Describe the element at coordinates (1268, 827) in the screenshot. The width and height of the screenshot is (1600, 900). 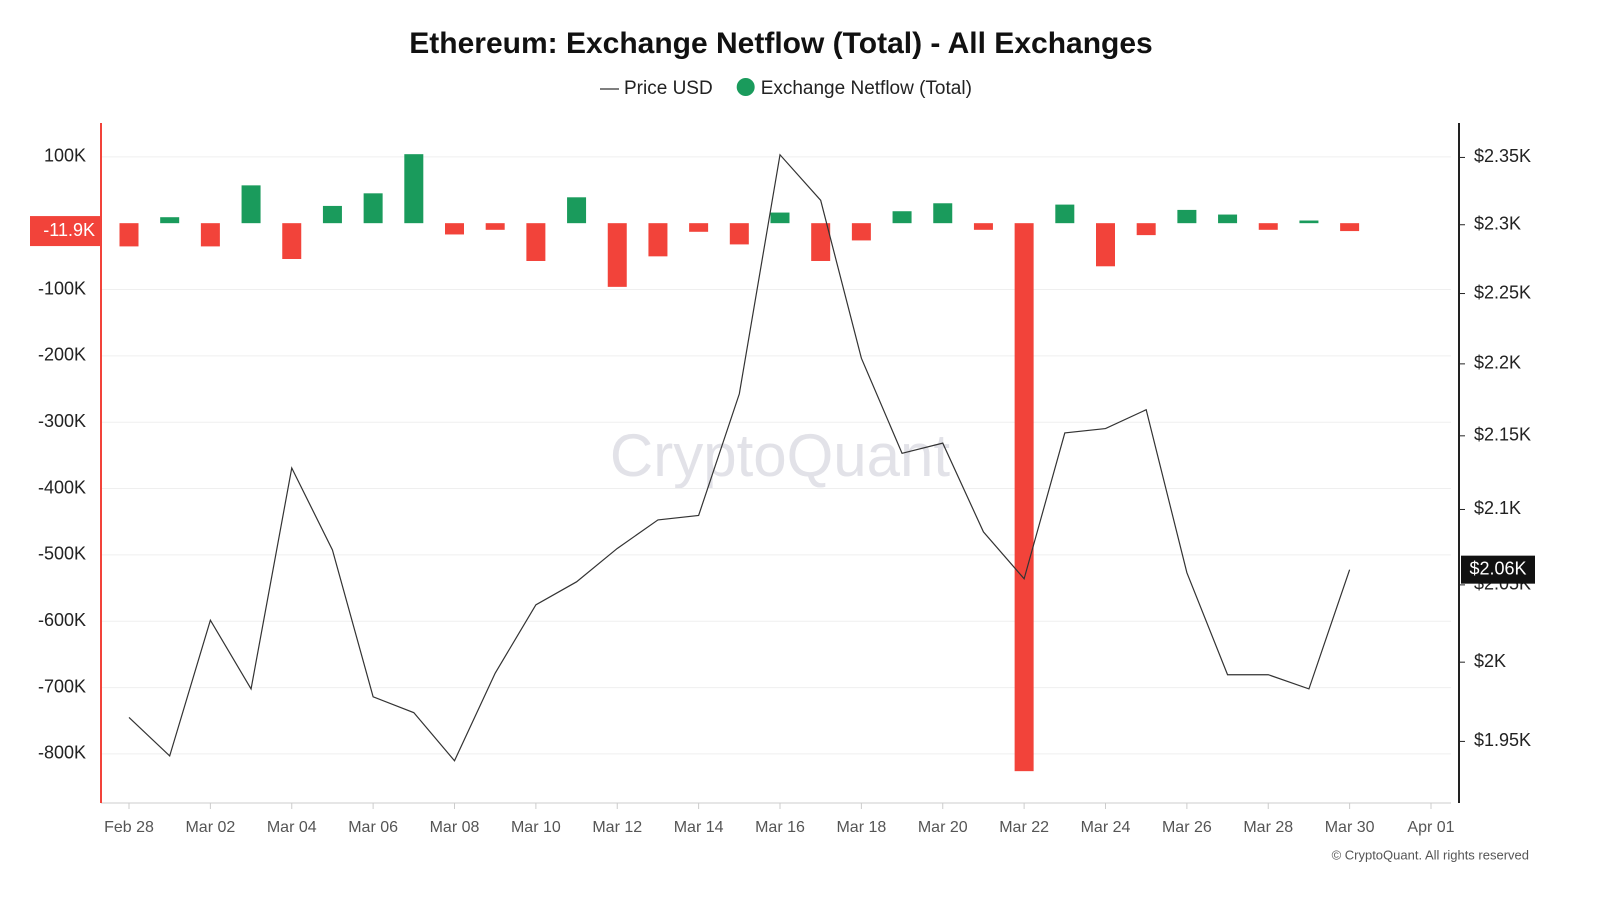
I see `x-tick-label: Mar 28` at that location.